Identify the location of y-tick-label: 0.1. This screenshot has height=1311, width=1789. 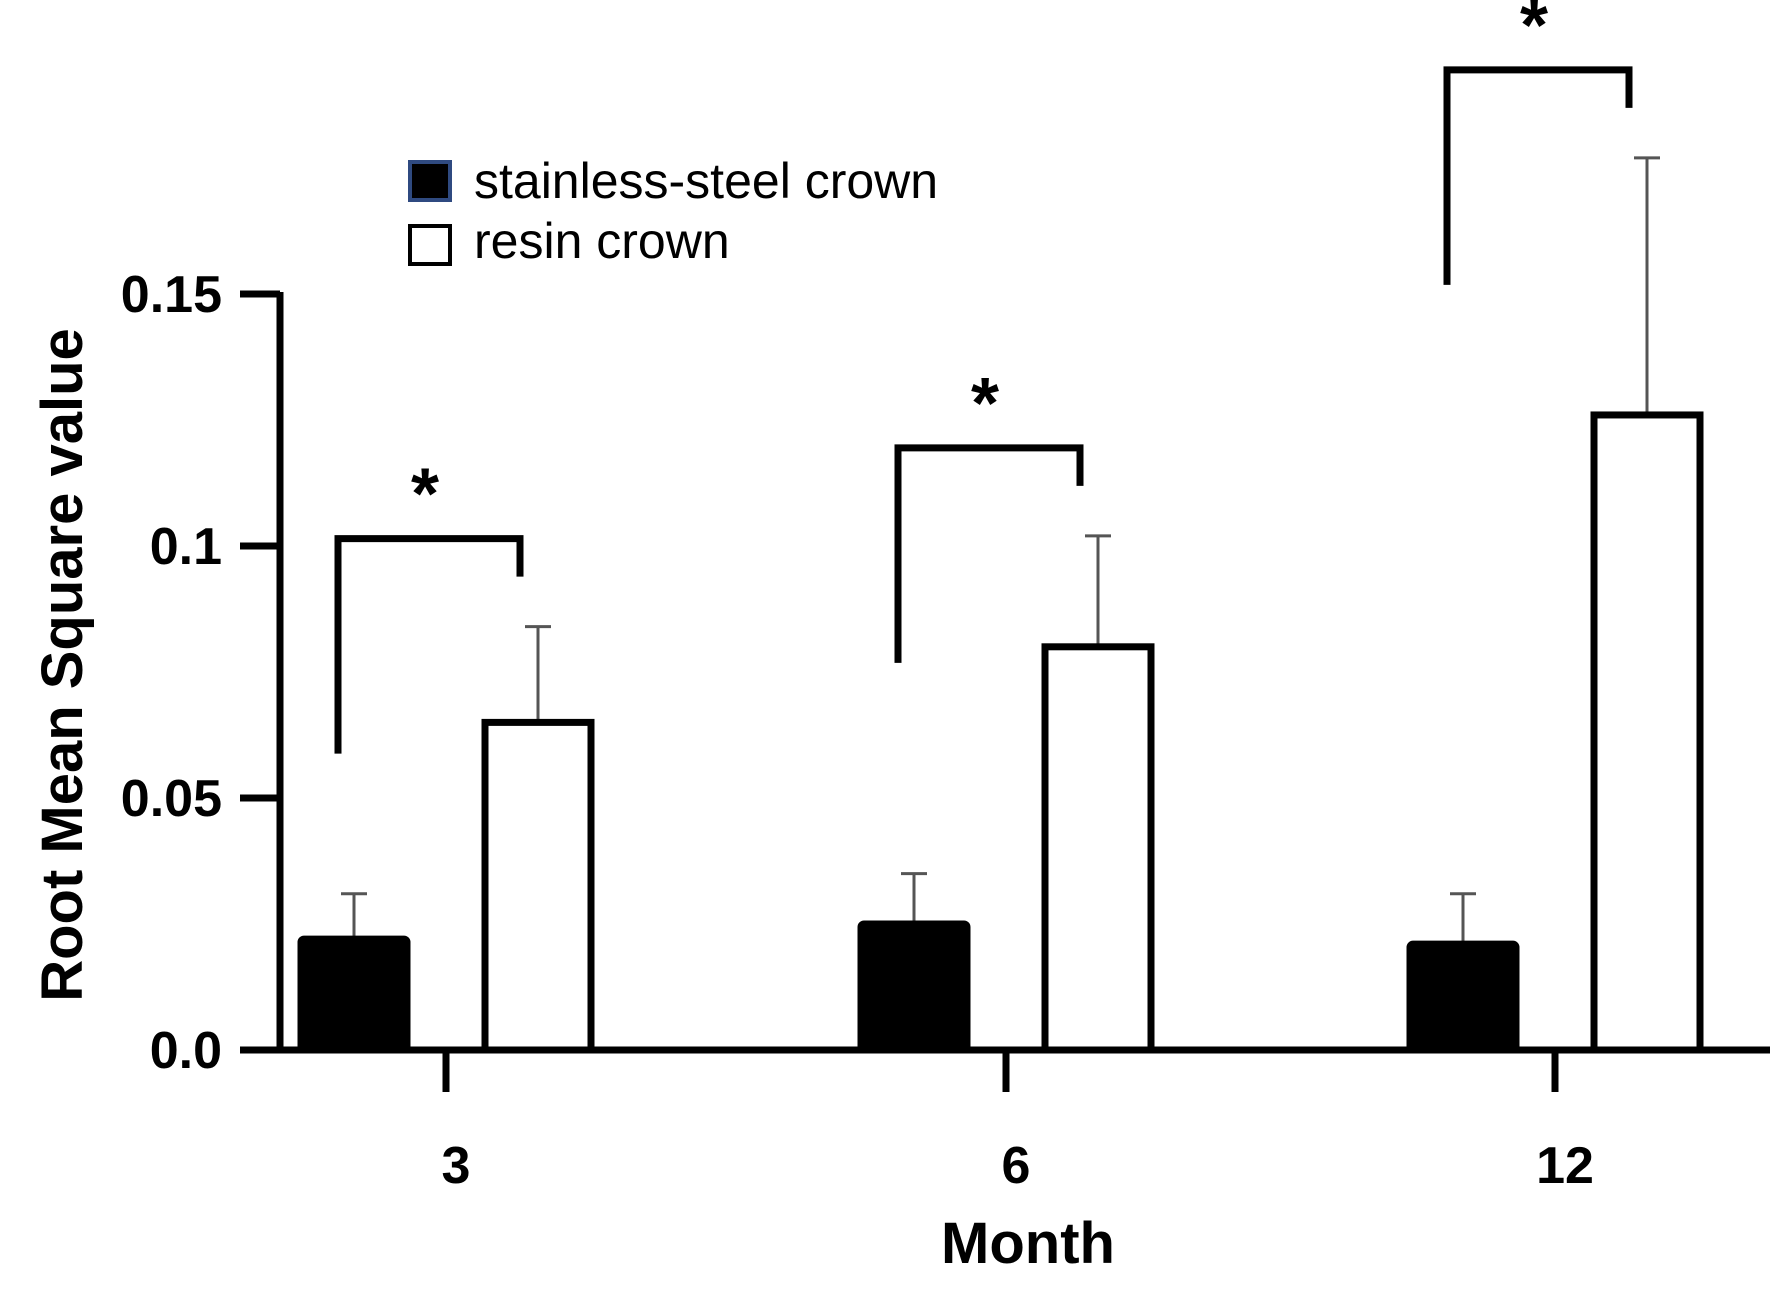
(186, 547).